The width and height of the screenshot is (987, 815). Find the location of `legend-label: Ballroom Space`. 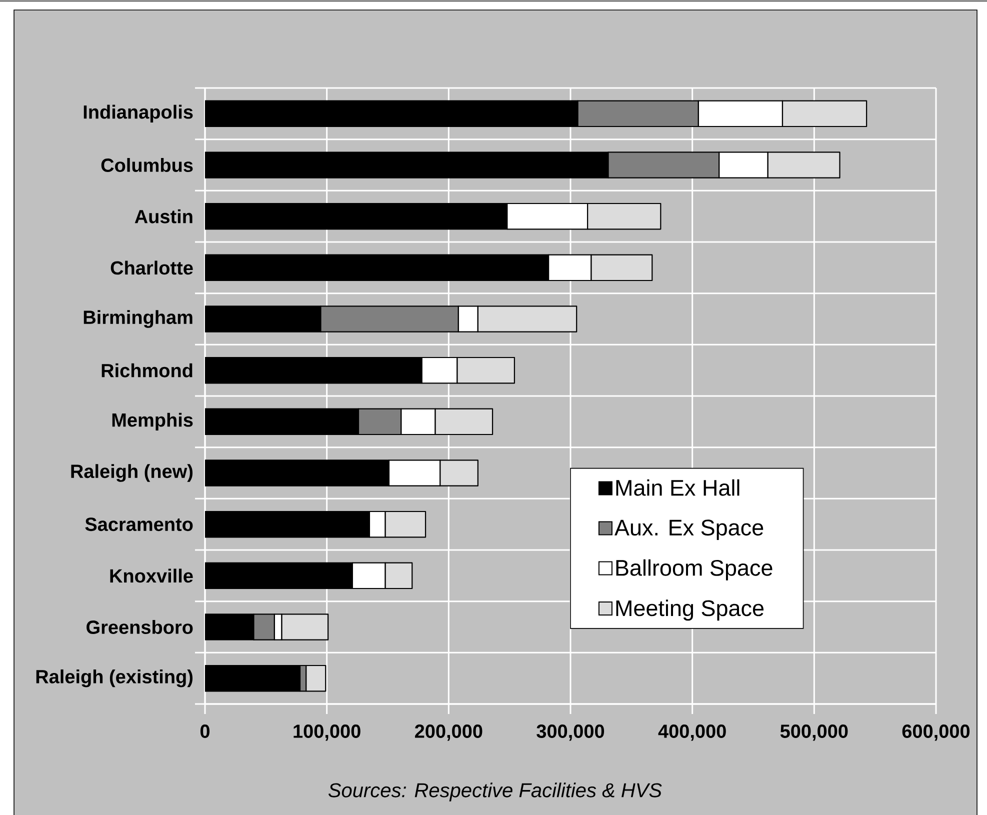

legend-label: Ballroom Space is located at coordinates (694, 569).